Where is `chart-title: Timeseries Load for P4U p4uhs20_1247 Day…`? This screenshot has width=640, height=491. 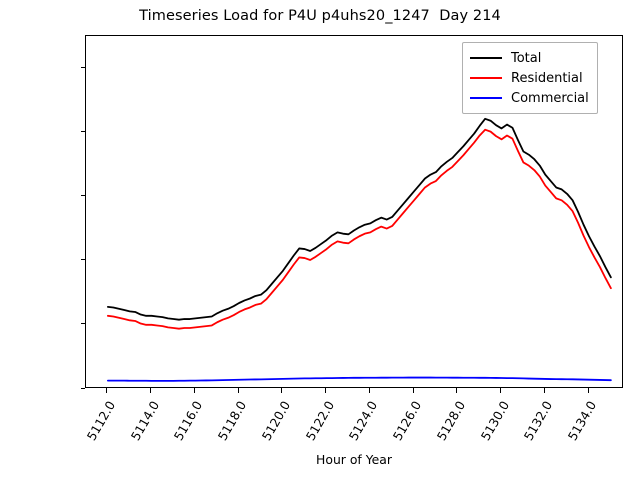
chart-title: Timeseries Load for P4U p4uhs20_1247 Day… is located at coordinates (320, 16).